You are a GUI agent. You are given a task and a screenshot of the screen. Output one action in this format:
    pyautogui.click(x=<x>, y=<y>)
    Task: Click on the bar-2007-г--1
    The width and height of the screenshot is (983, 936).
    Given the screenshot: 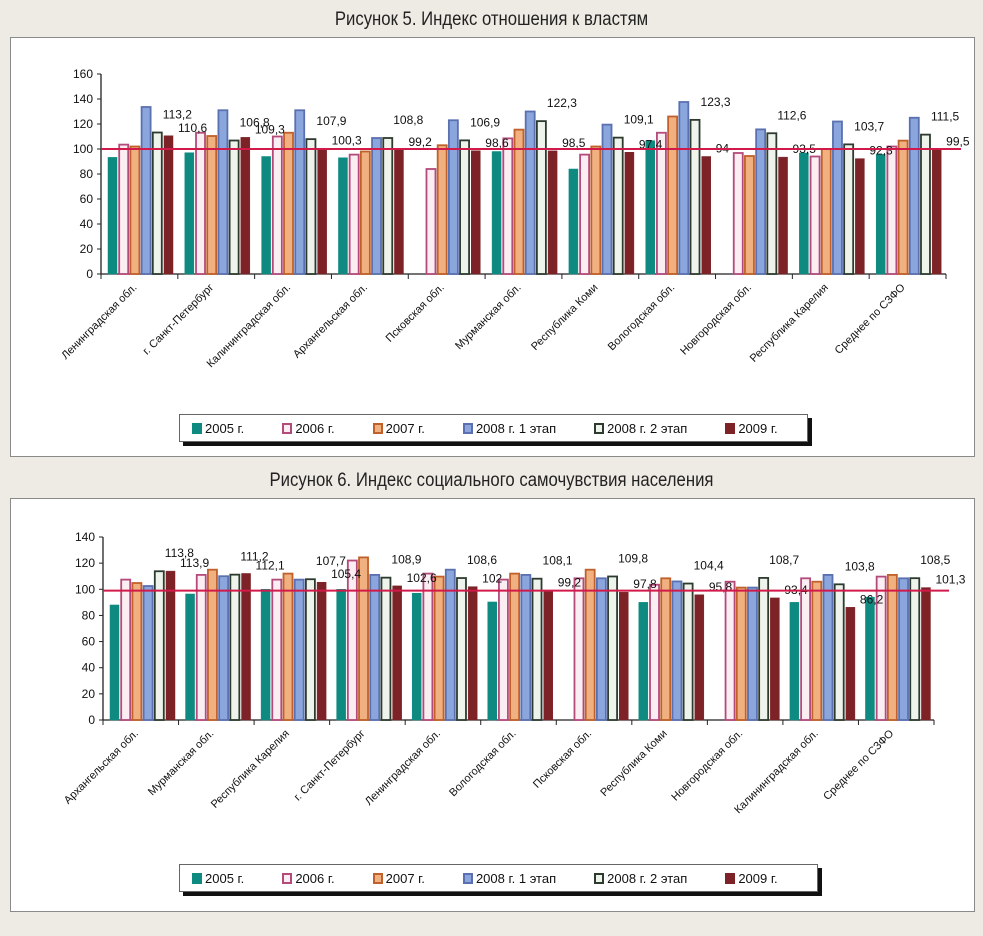 What is the action you would take?
    pyautogui.click(x=212, y=205)
    